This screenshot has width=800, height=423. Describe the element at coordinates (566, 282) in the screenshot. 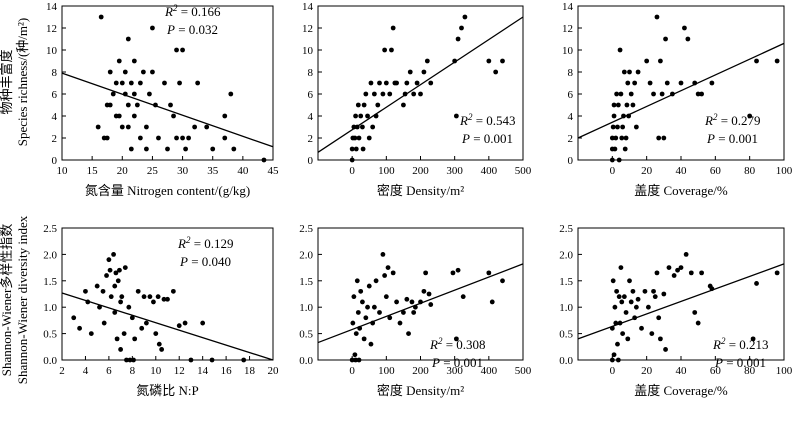

I see `y-tick-label: 1.5` at that location.